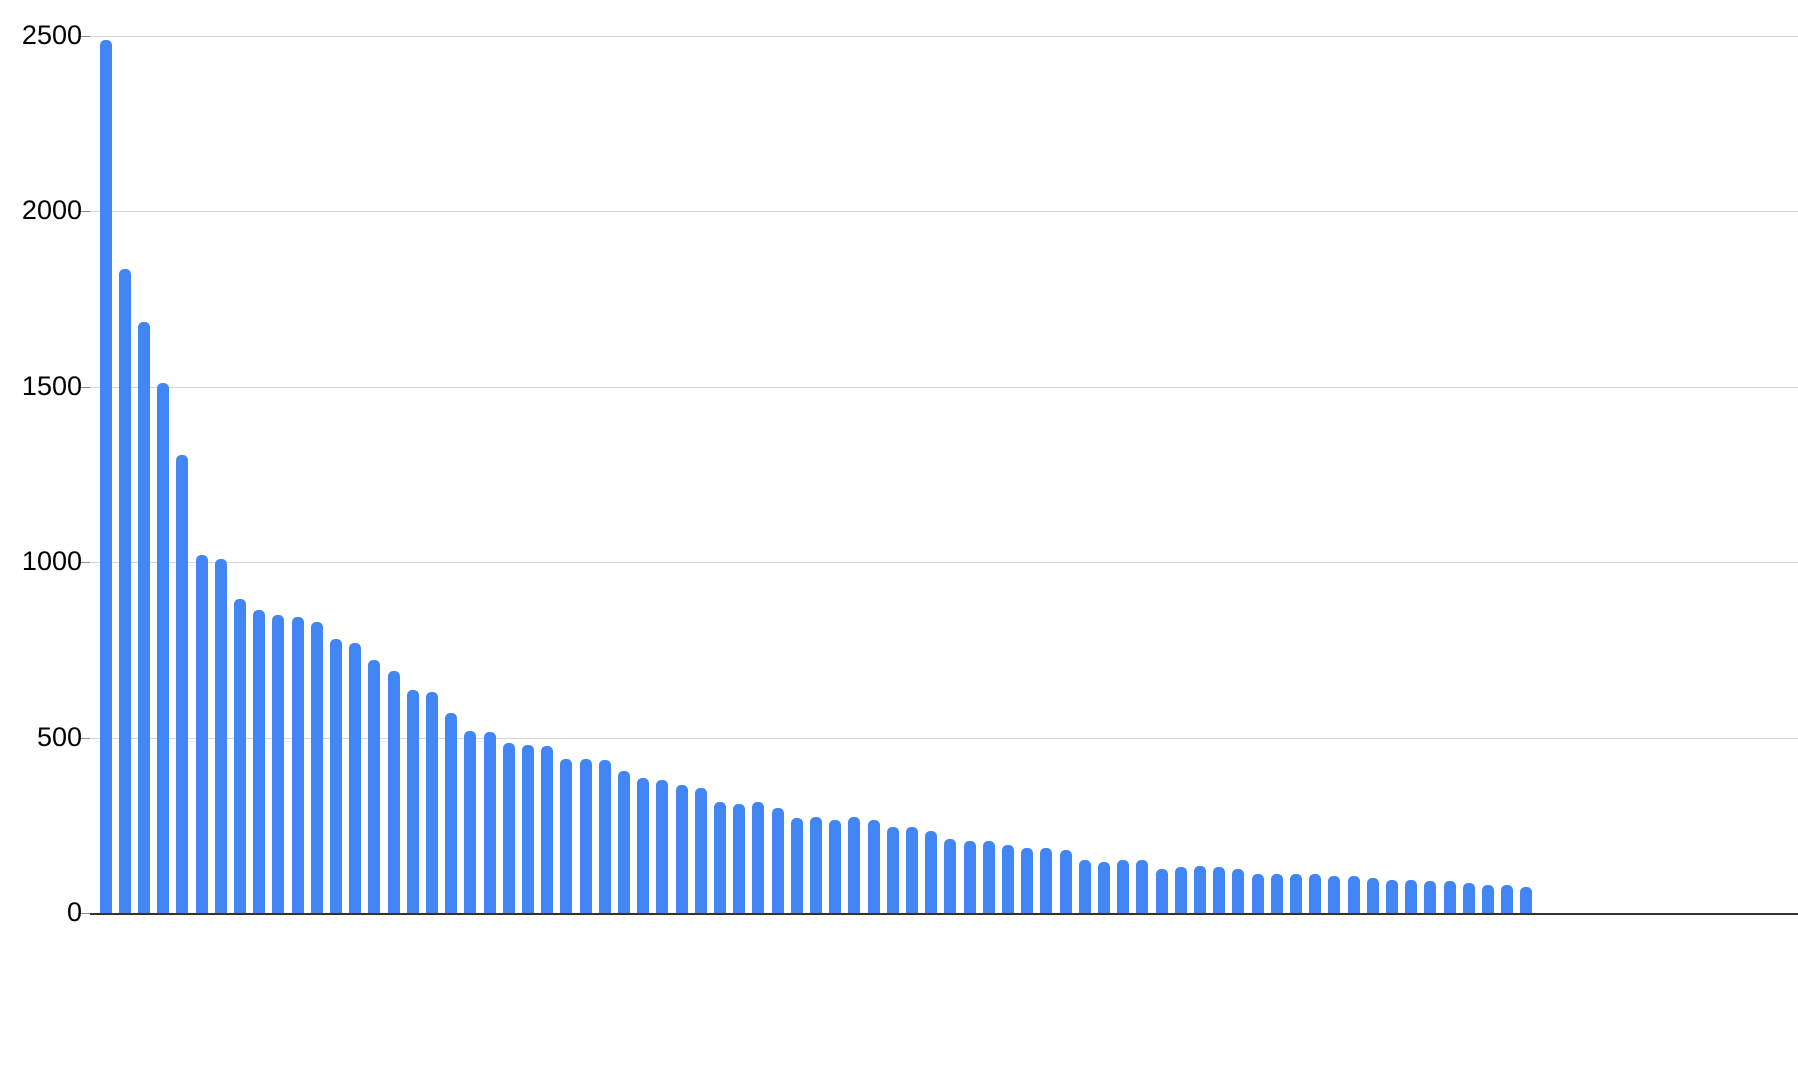 The height and width of the screenshot is (1092, 1798). What do you see at coordinates (51, 210) in the screenshot?
I see `y-axis-tick-label: 2000` at bounding box center [51, 210].